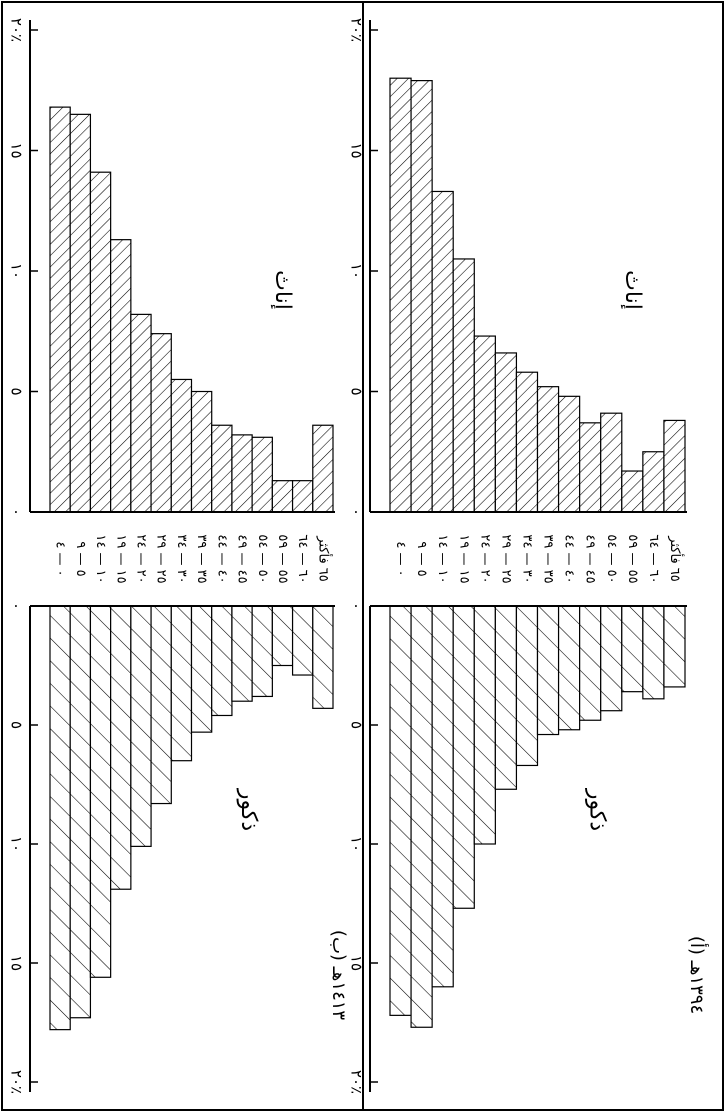  What do you see at coordinates (120, 558) in the screenshot?
I see `age-group-label: ١٥ — ١٩` at bounding box center [120, 558].